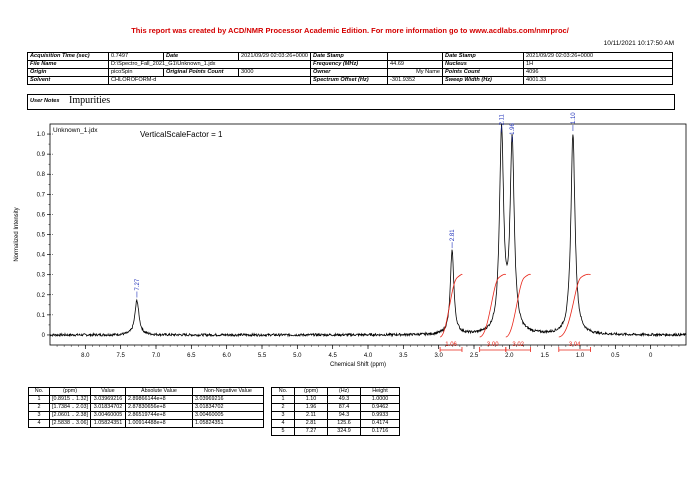  What do you see at coordinates (191, 356) in the screenshot?
I see `x-tick-label: 6.5` at bounding box center [191, 356].